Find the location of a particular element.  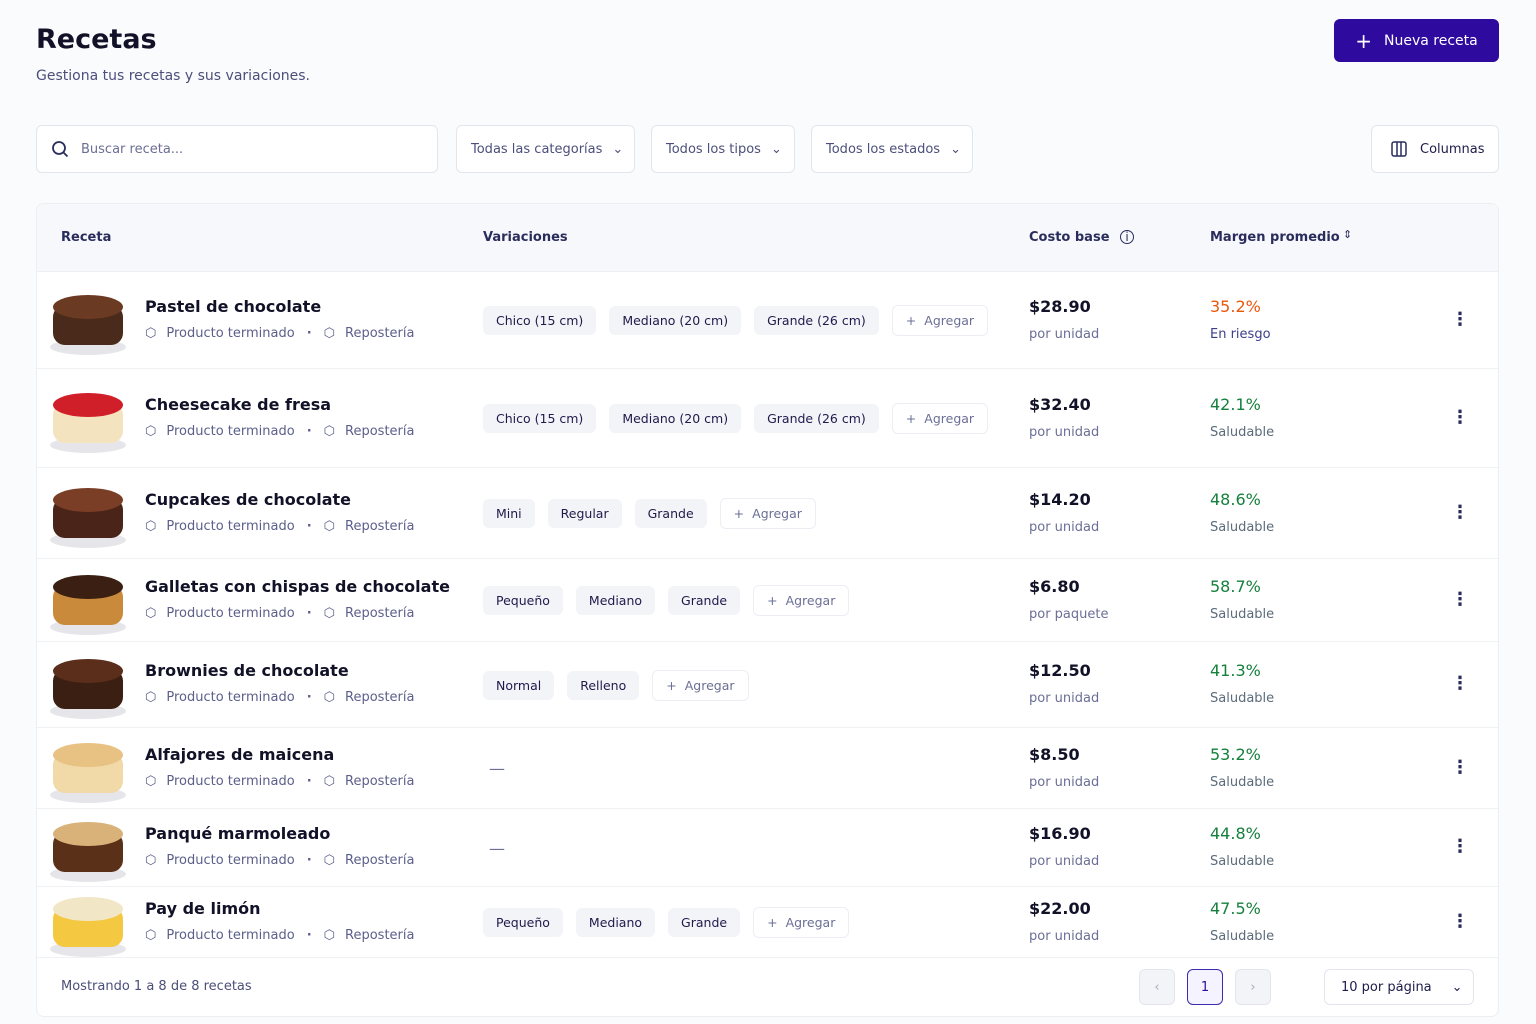

margin: 53.2% is located at coordinates (1235, 754).